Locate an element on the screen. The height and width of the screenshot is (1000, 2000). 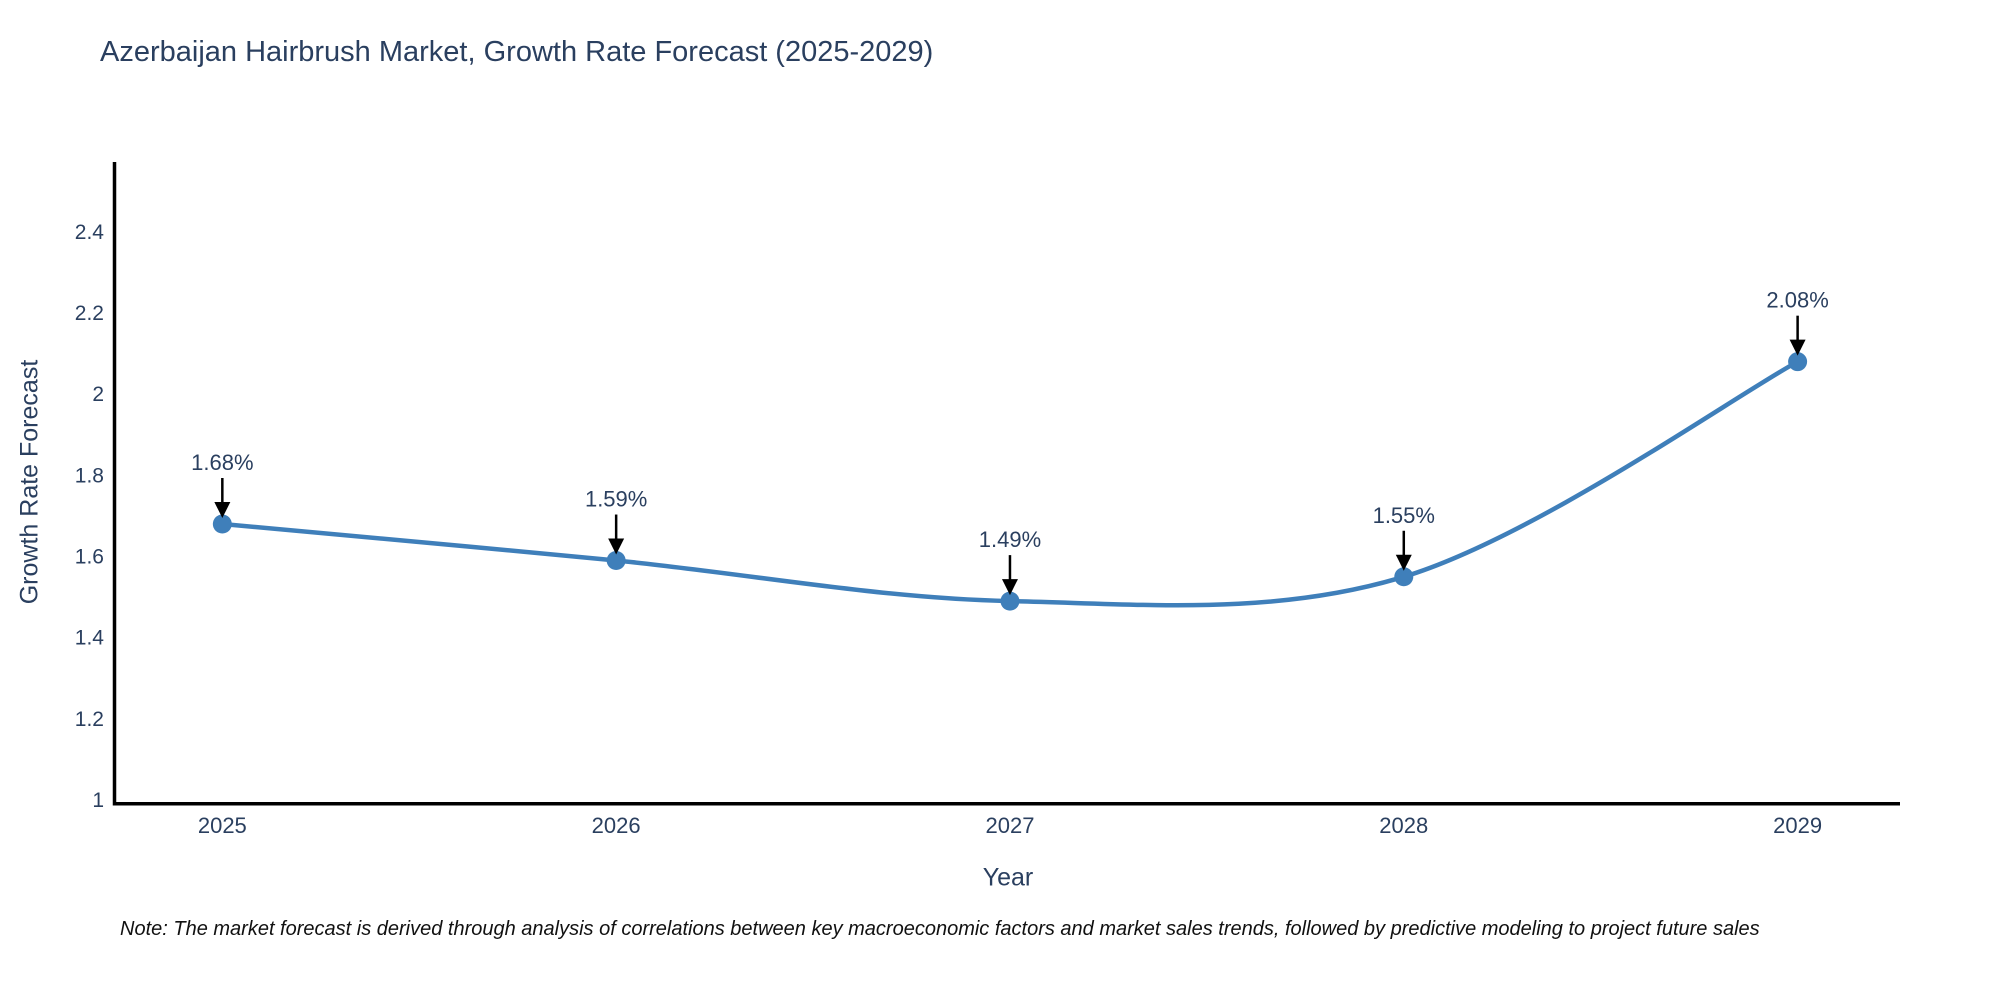
y-axis-title: Growth Rate Forecast is located at coordinates (29, 482).